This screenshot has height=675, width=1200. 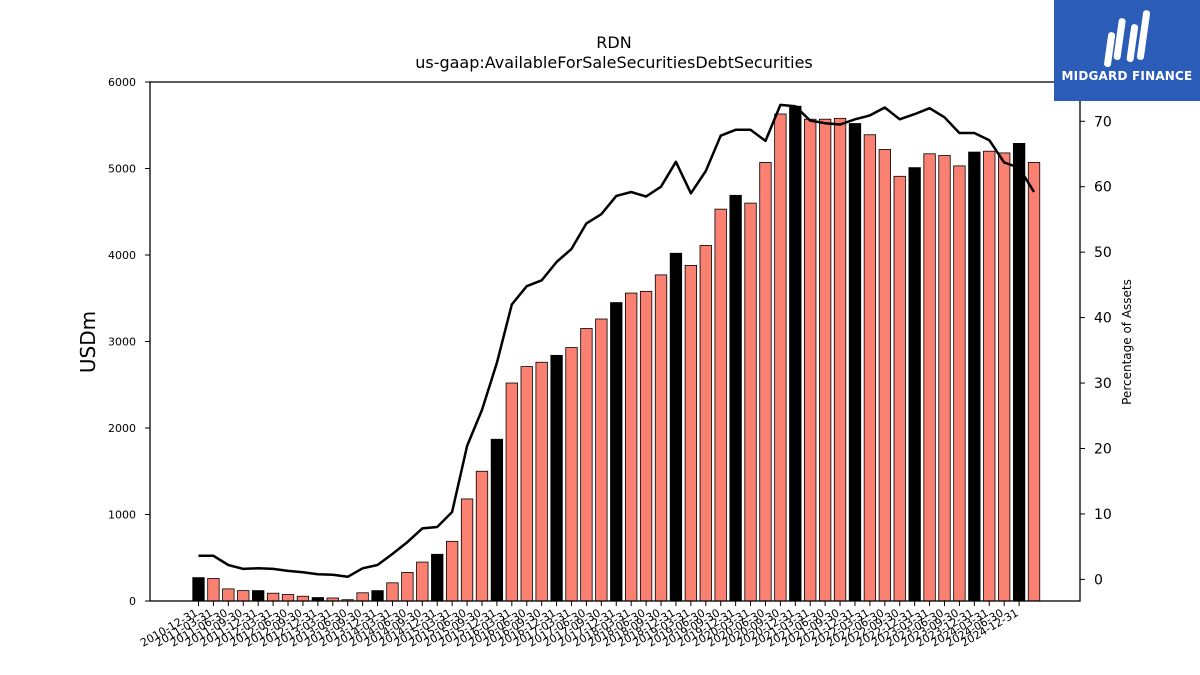 What do you see at coordinates (1103, 188) in the screenshot?
I see `y-tick-label-right: 60` at bounding box center [1103, 188].